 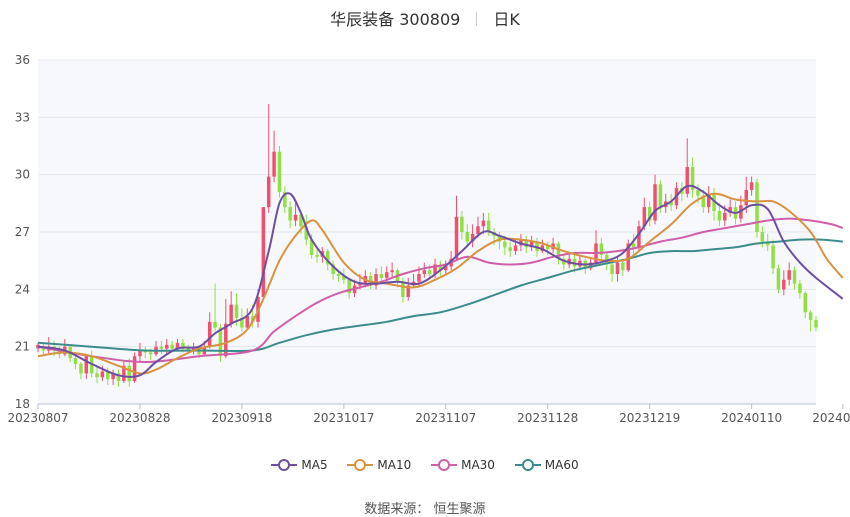 I want to click on y-tick-label: 33, so click(x=22, y=117).